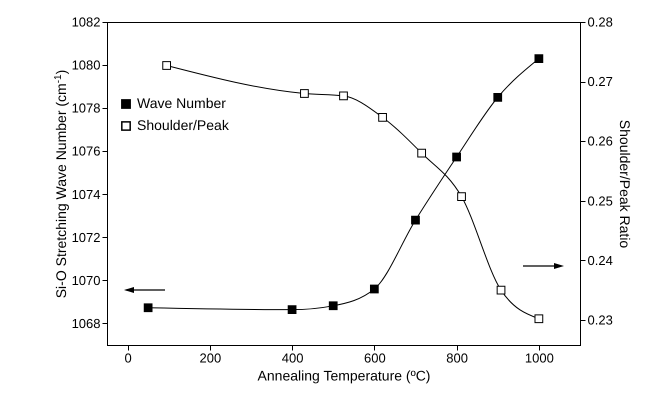 The height and width of the screenshot is (403, 665). What do you see at coordinates (86, 151) in the screenshot?
I see `y-tick-label: 1076` at bounding box center [86, 151].